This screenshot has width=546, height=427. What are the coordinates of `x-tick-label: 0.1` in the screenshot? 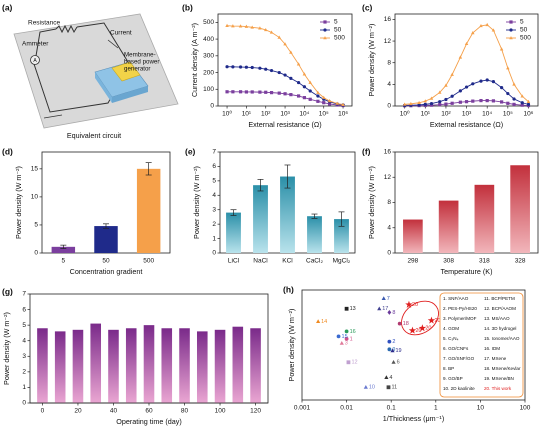 It's located at (391, 408).